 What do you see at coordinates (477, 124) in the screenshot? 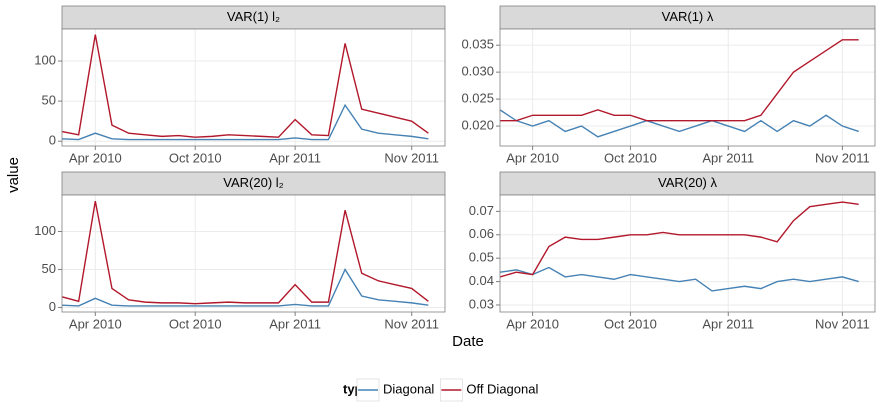
I see `y-tick-label: 0.020` at bounding box center [477, 124].